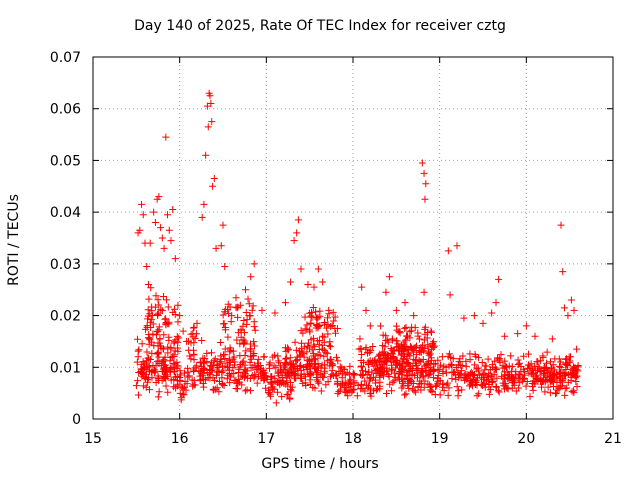 The width and height of the screenshot is (640, 480). What do you see at coordinates (526, 439) in the screenshot?
I see `x-tick-label: 20` at bounding box center [526, 439].